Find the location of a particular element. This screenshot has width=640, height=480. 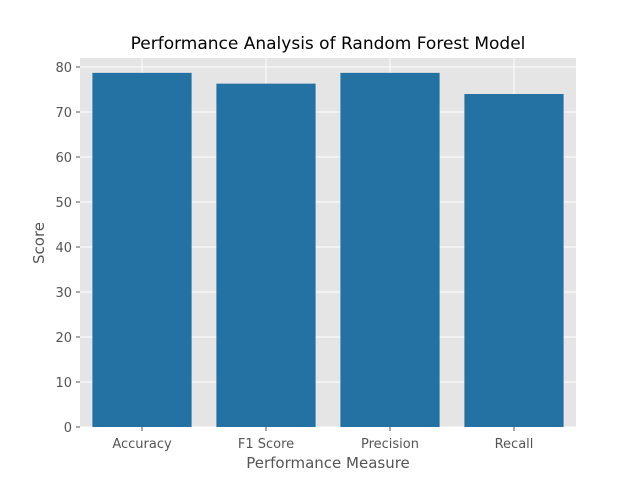

x-tick-label: F1 Score is located at coordinates (266, 444).